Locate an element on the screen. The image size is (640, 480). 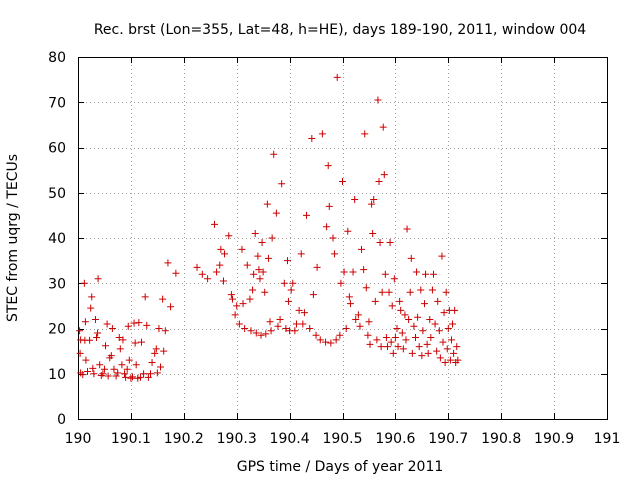
x-tick-label: 190.4 is located at coordinates (290, 439).